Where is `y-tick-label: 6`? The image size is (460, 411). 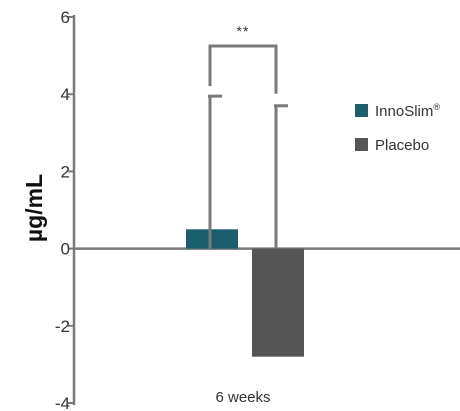 y-tick-label: 6 is located at coordinates (65, 17).